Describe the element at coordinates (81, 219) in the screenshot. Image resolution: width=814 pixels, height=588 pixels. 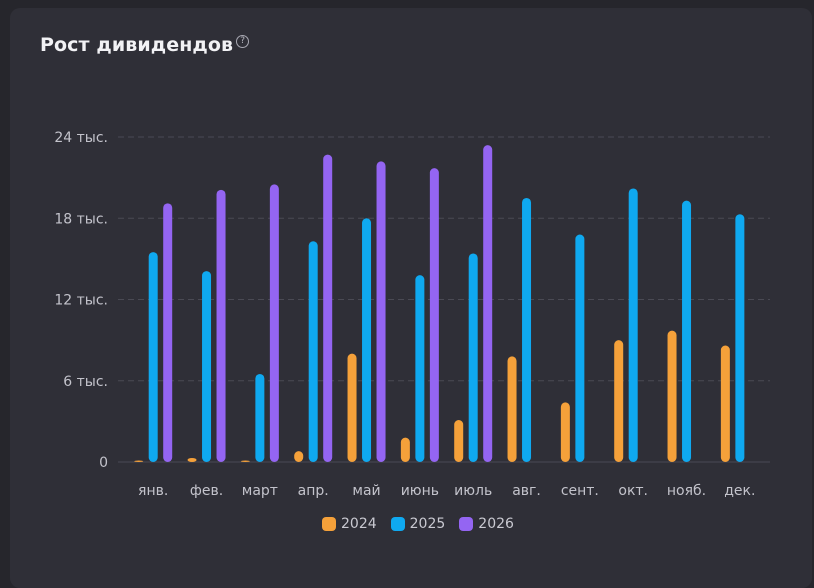
I see `y-tick-label: 18 тыс.` at that location.